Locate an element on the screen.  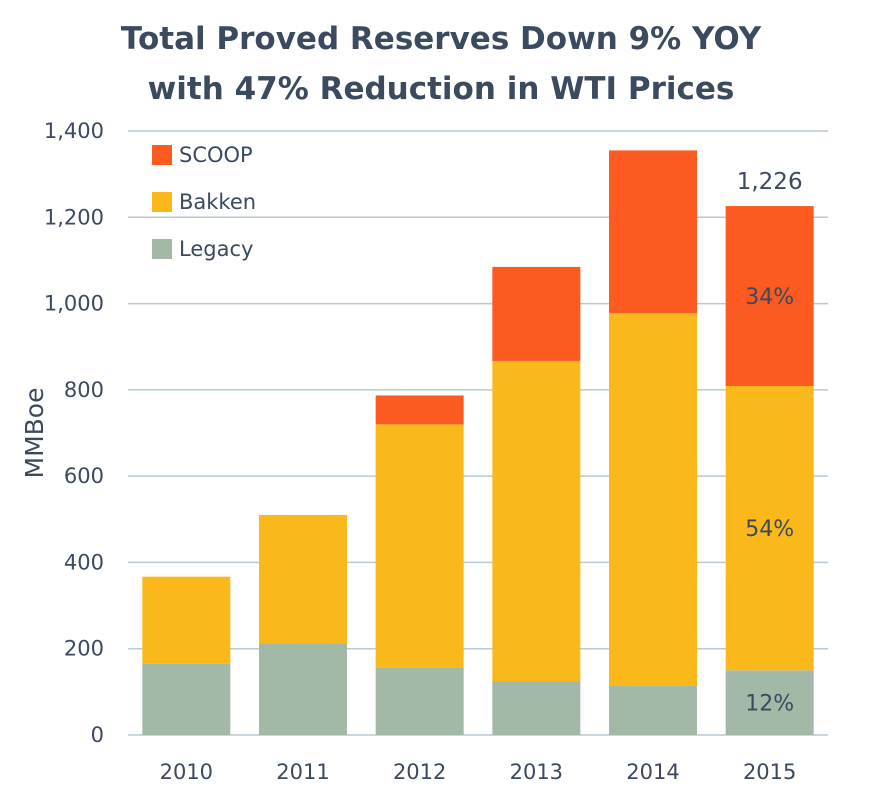
y-tick-label: 1,400 is located at coordinates (74, 131).